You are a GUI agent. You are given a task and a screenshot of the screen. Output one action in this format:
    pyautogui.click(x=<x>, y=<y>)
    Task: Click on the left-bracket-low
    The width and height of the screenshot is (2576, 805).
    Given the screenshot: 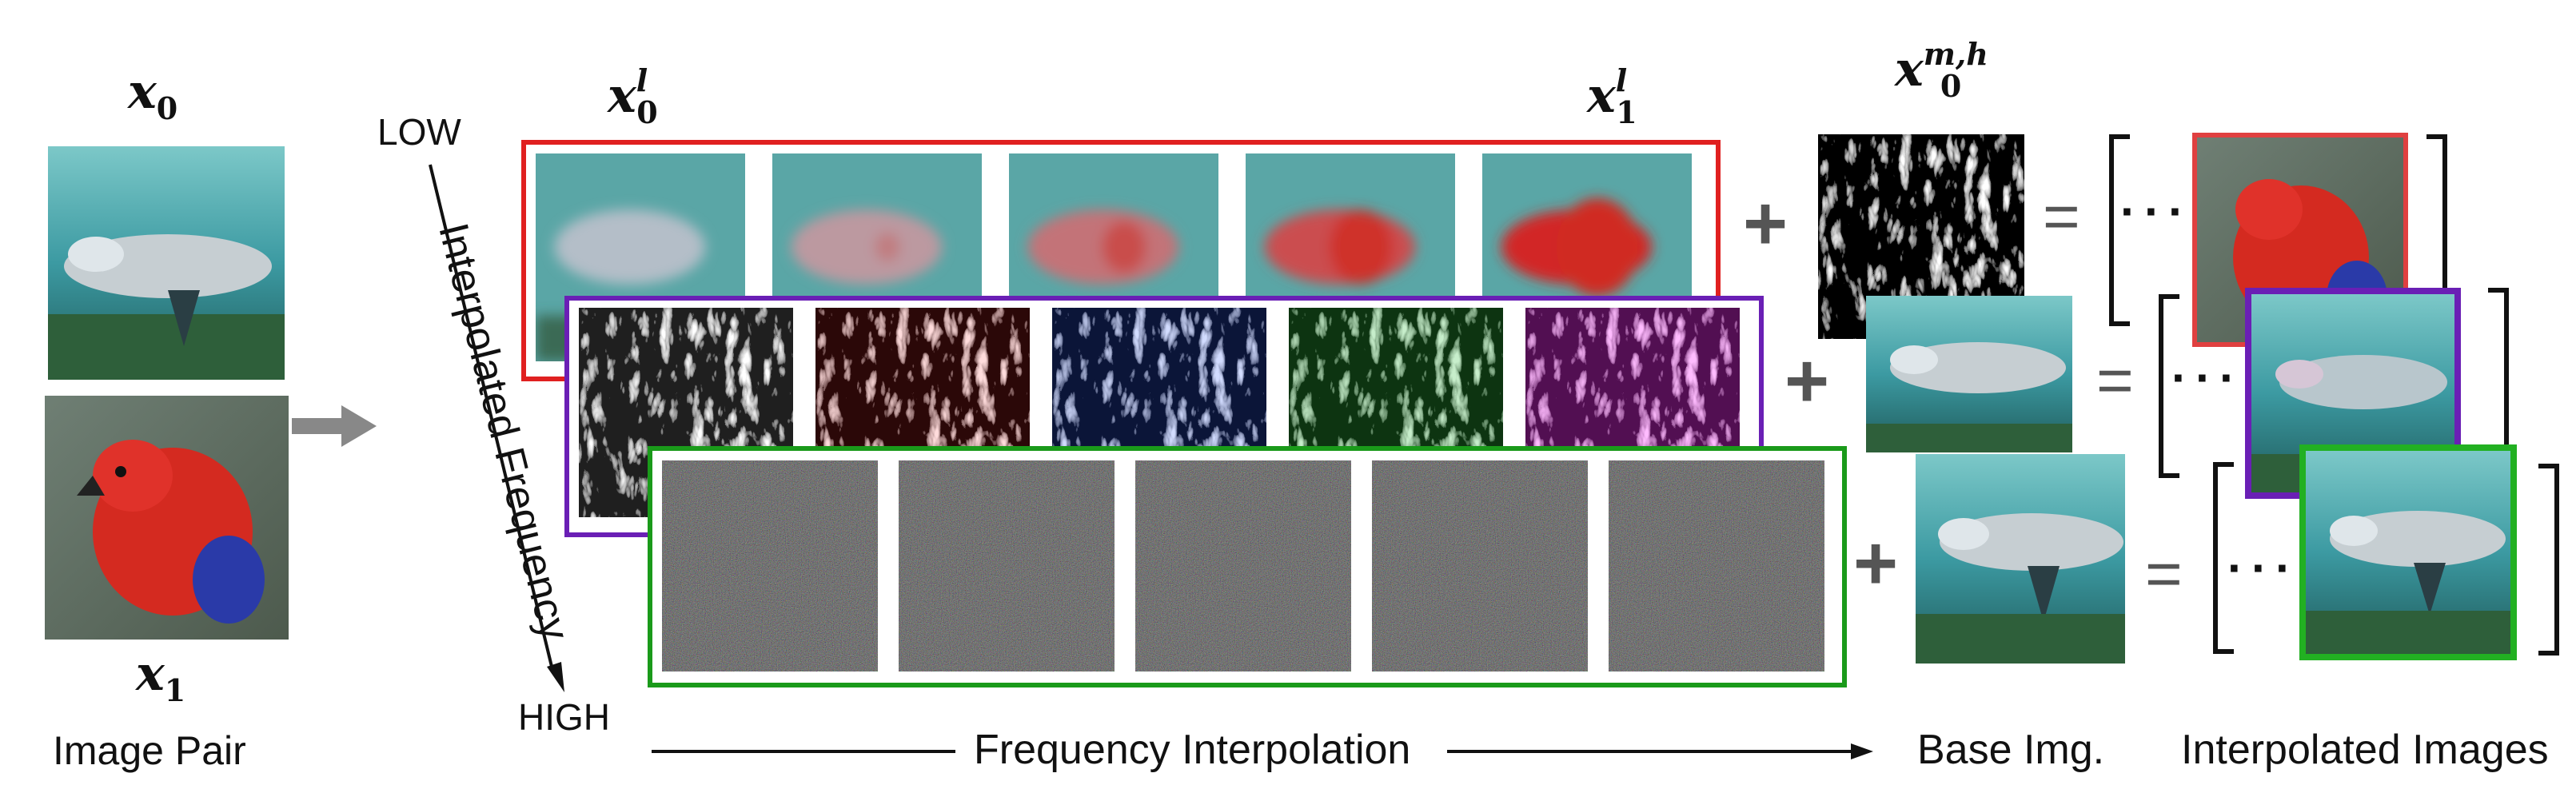 What is the action you would take?
    pyautogui.click(x=2119, y=230)
    